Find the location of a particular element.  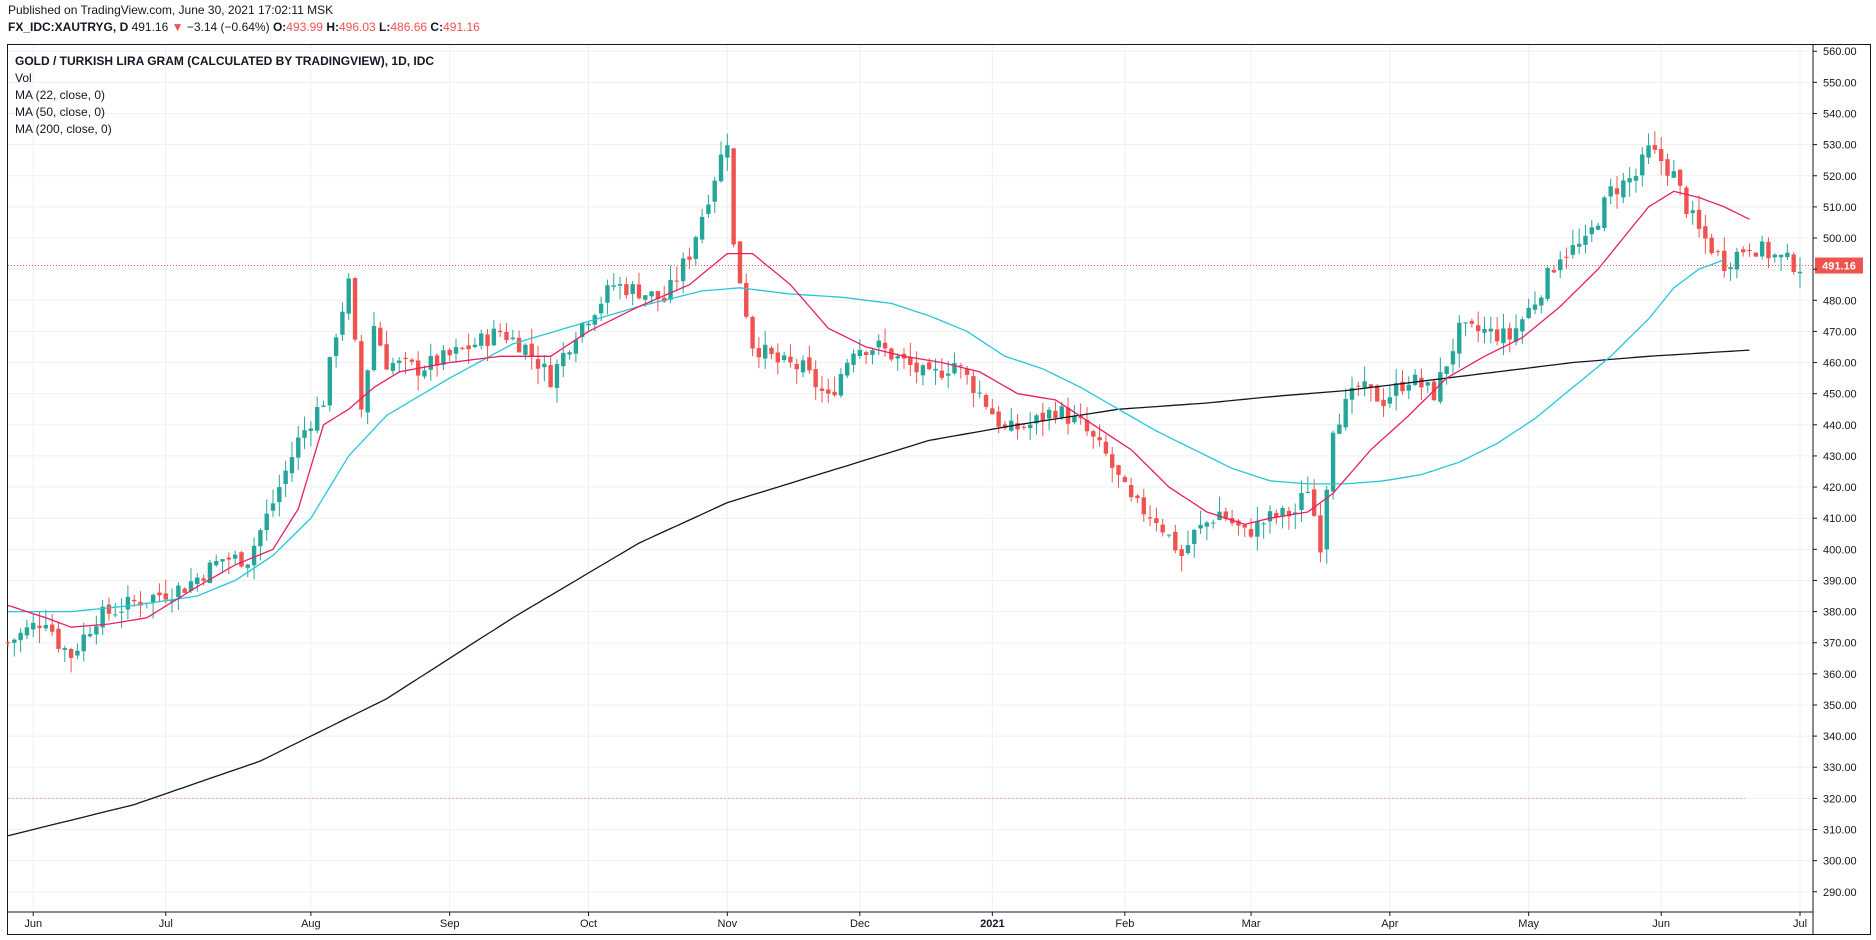

y-tick-label: 450.00 is located at coordinates (1840, 395).